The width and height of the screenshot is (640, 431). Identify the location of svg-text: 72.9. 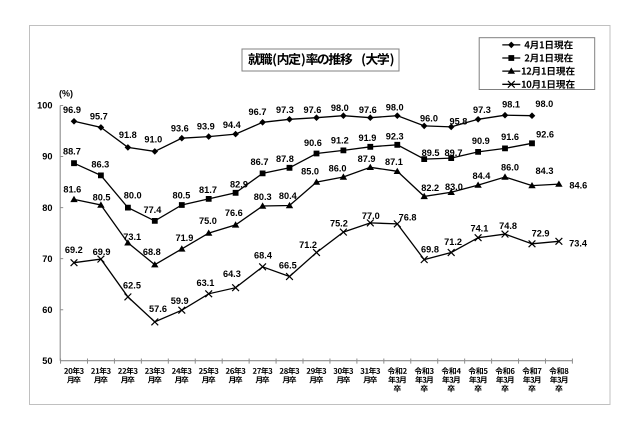
(541, 233).